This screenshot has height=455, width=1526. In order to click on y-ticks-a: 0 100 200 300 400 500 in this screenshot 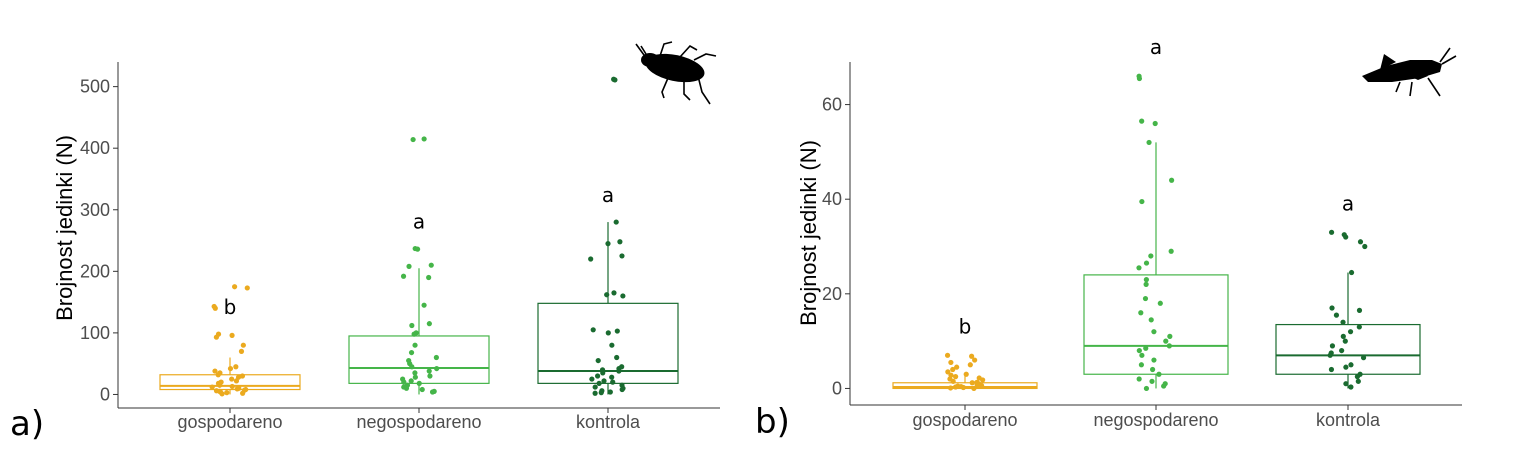, I will do `click(99, 240)`.